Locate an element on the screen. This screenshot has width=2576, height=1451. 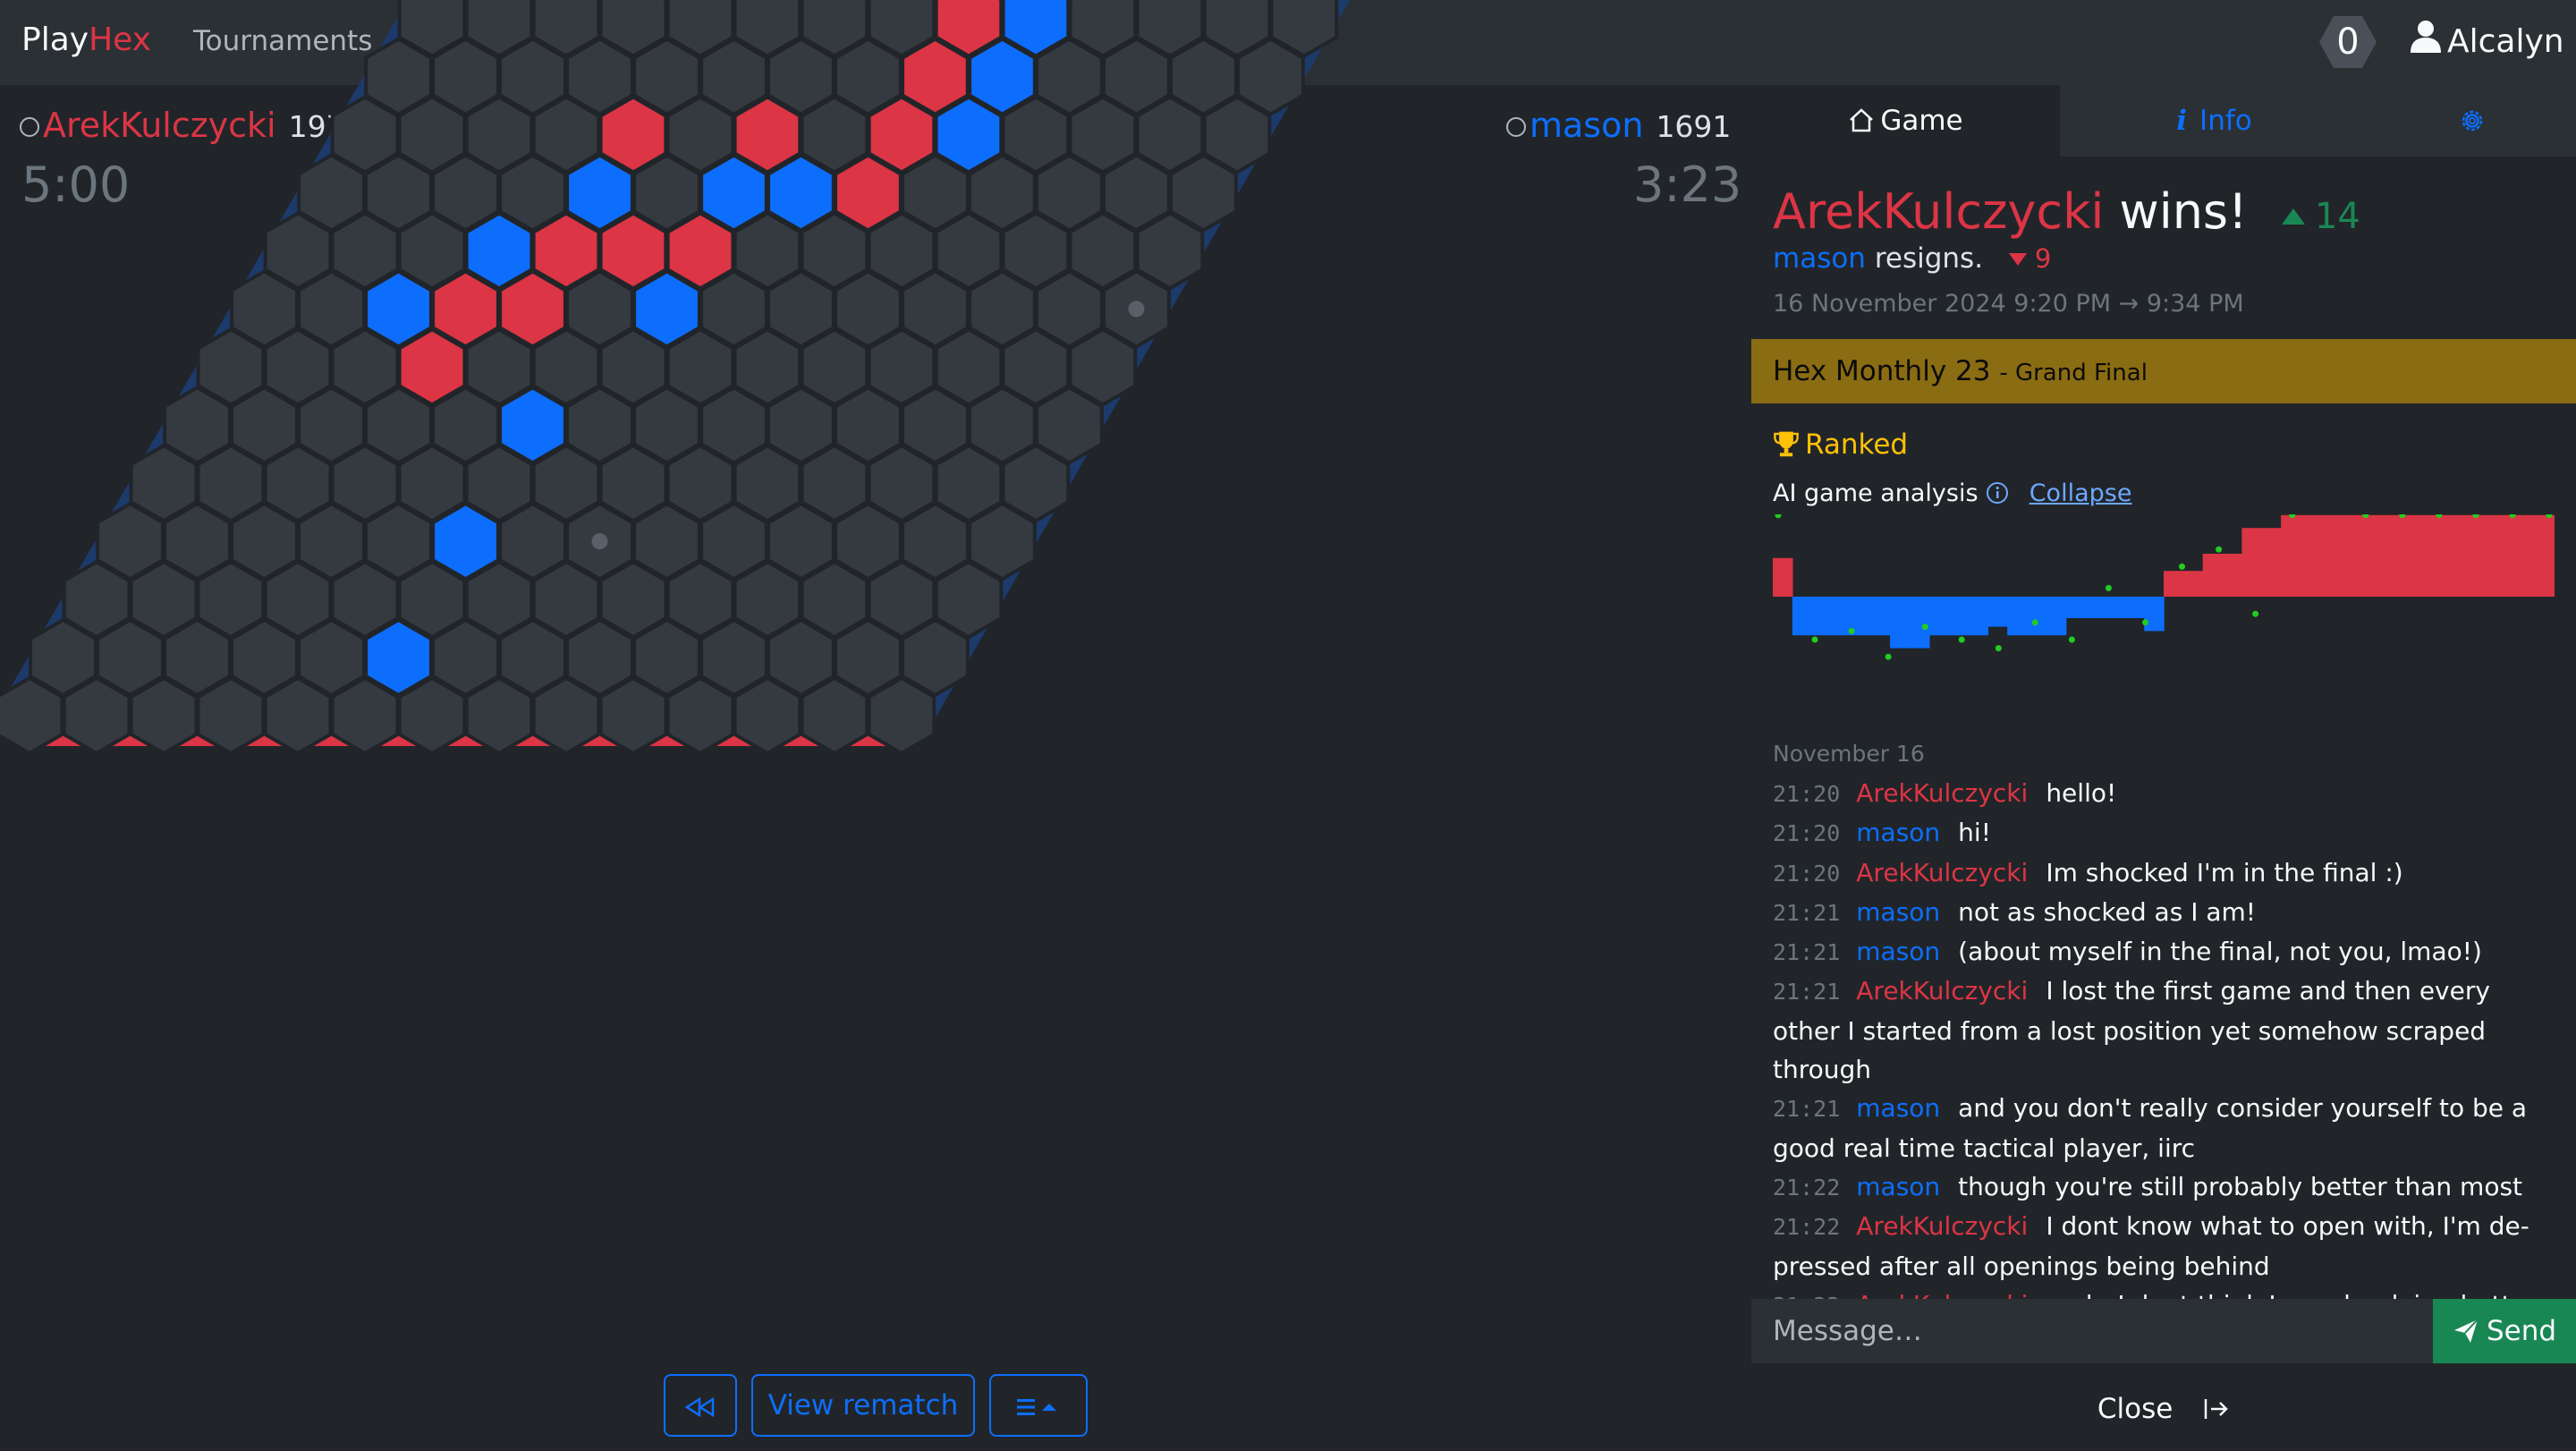
close-sidebar-button: Close is located at coordinates (2163, 1409).